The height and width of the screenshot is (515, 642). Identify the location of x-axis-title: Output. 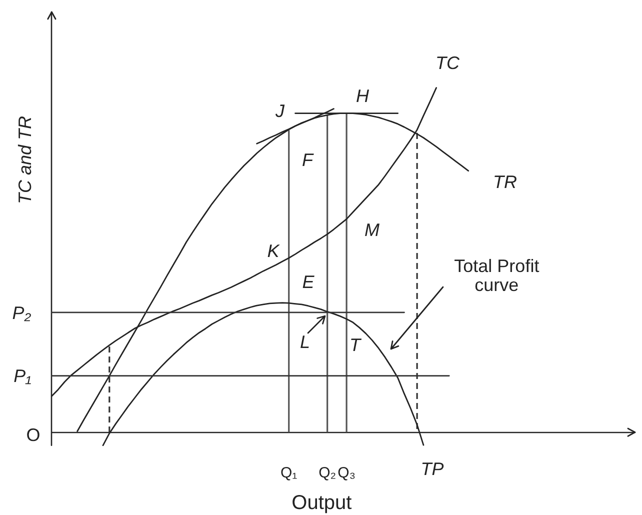
(322, 503).